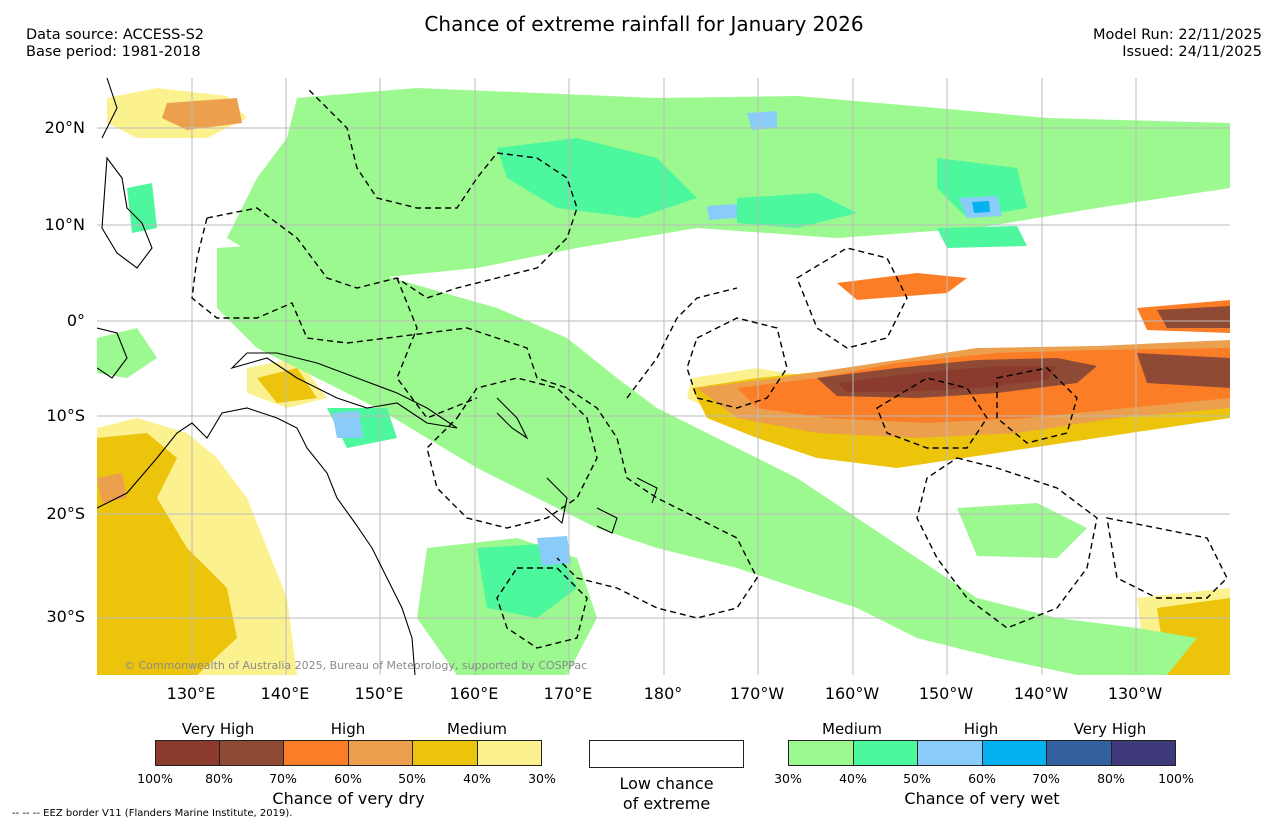  Describe the element at coordinates (75, 320) in the screenshot. I see `lat-label-0: 0°` at that location.